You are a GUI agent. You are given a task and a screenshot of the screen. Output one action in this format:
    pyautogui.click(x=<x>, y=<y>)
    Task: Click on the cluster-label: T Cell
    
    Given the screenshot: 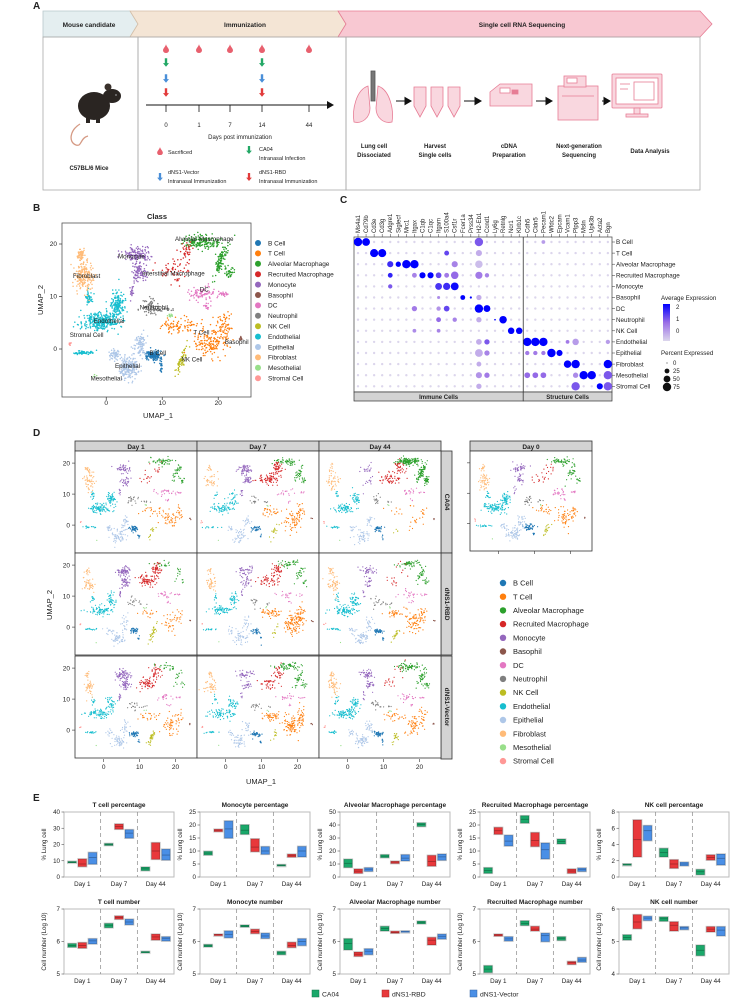 What is the action you would take?
    pyautogui.click(x=201, y=332)
    